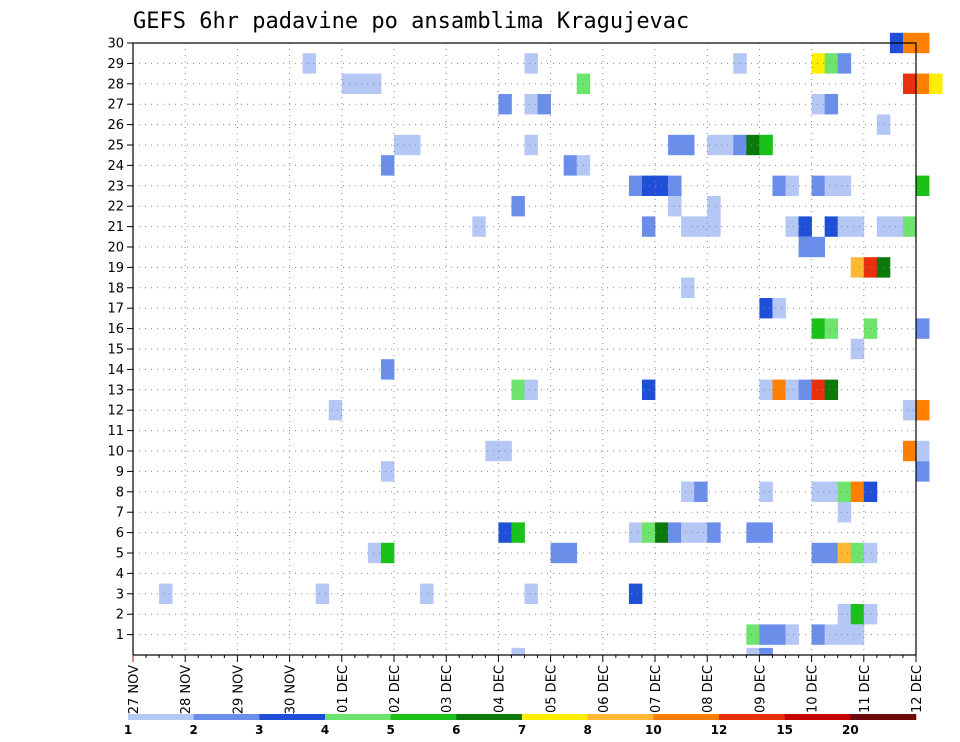  Describe the element at coordinates (115, 452) in the screenshot. I see `y-tick-label: 10` at that location.